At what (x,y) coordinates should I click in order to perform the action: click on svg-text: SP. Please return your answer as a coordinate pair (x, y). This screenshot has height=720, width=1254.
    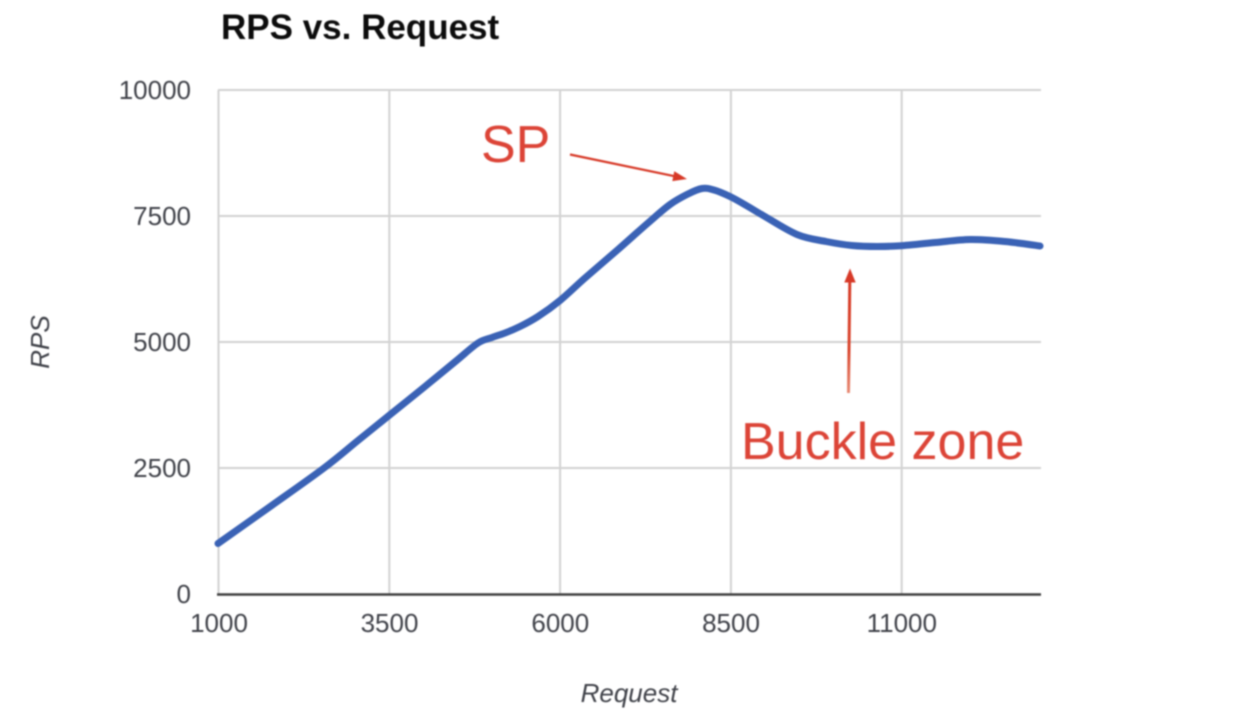
    Looking at the image, I should click on (515, 145).